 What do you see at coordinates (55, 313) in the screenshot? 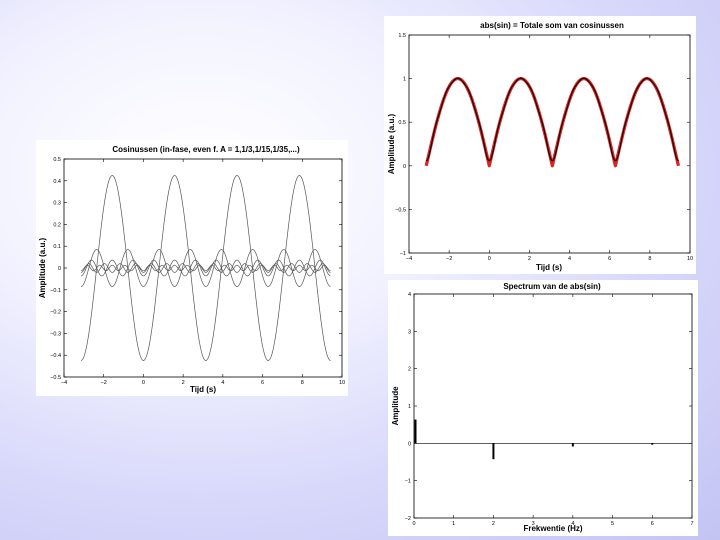
I see `y-tick-label: −0.2` at bounding box center [55, 313].